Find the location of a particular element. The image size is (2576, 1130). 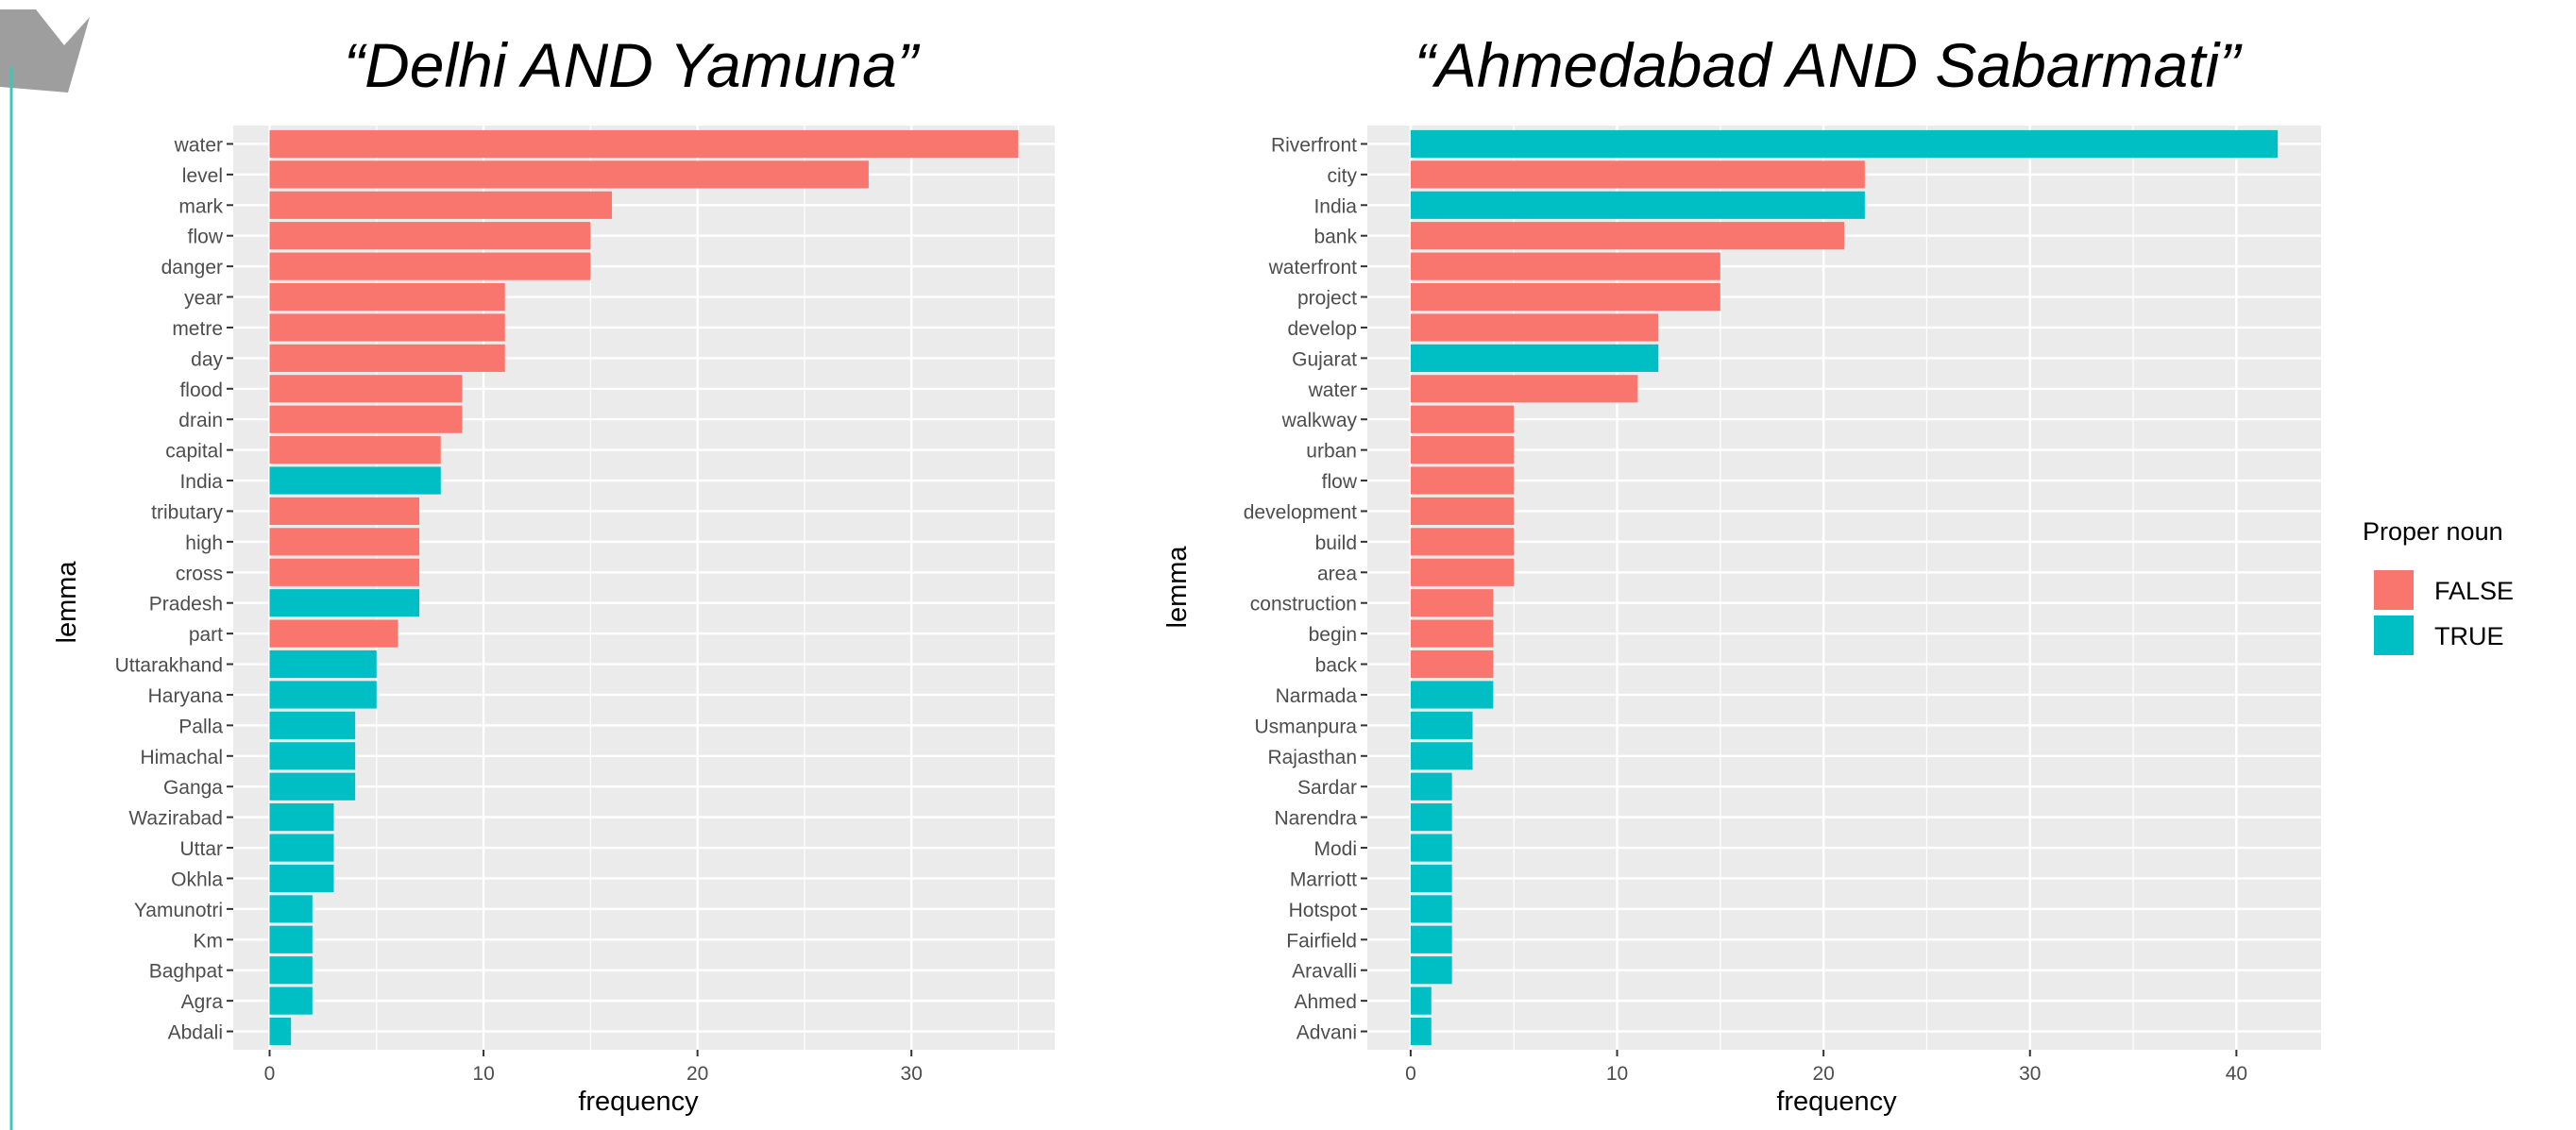

legend: Proper noun FALSE TRUE is located at coordinates (2438, 586).